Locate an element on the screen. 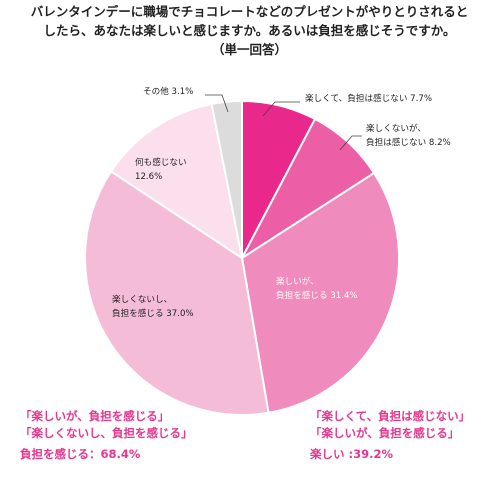 This screenshot has width=499, height=483. summary-burden-total: 負担を感じる：68.4% is located at coordinates (80, 454).